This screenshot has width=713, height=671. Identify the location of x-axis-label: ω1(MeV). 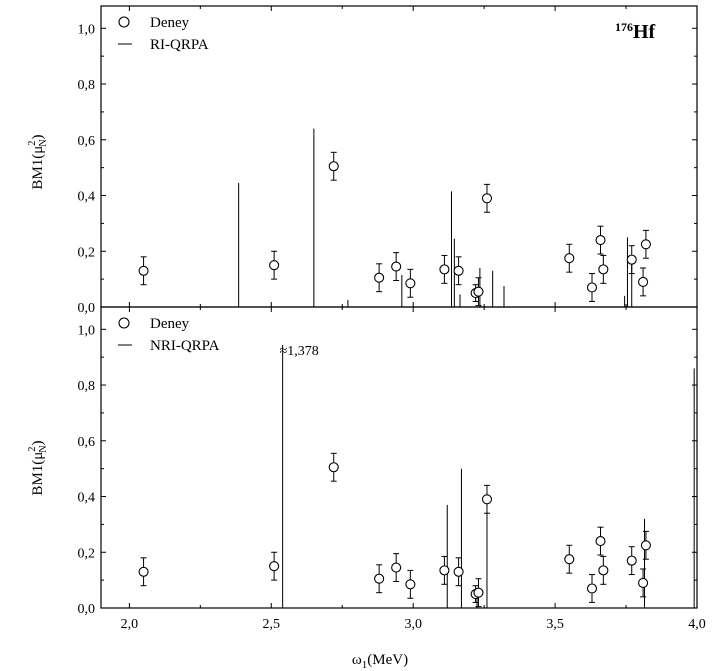
(380, 661).